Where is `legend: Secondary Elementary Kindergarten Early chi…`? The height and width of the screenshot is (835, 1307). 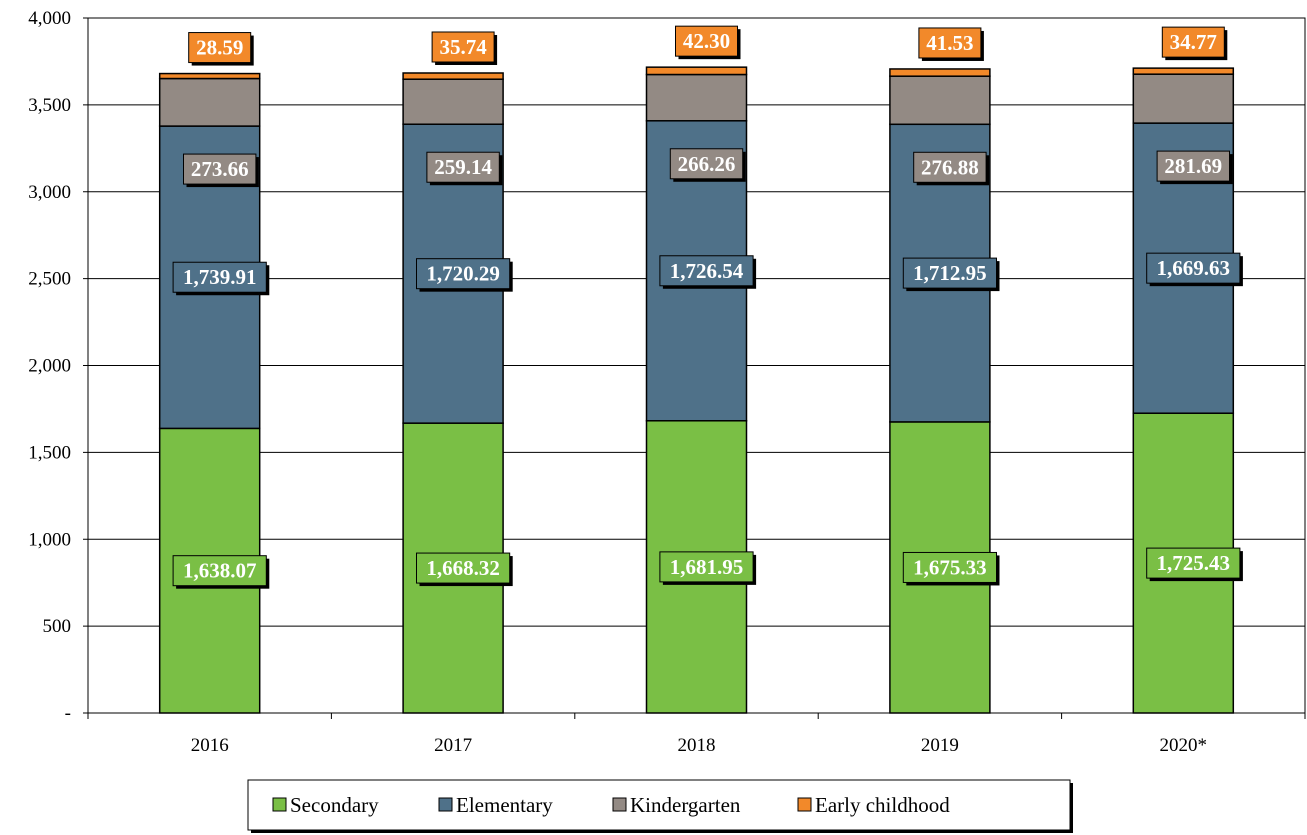 legend: Secondary Elementary Kindergarten Early chi… is located at coordinates (660, 806).